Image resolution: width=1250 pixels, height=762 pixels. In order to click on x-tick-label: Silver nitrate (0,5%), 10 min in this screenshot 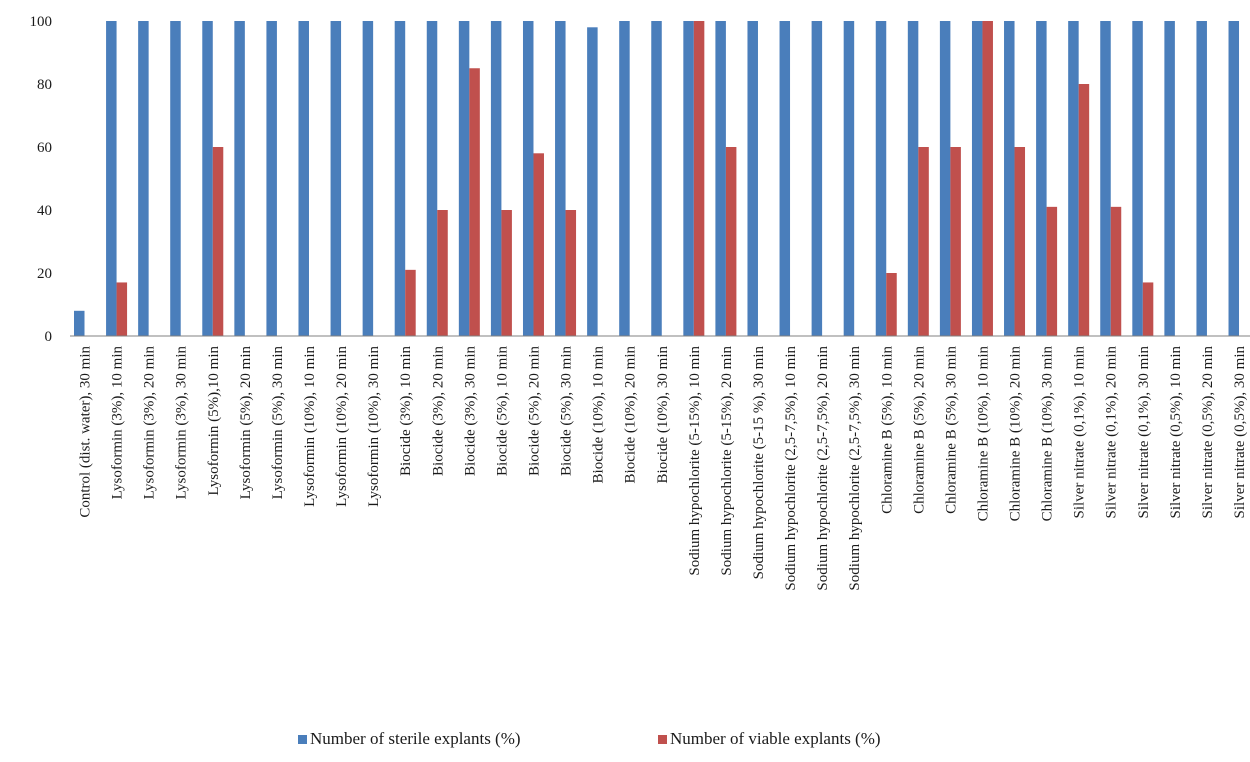, I will do `click(1176, 432)`.